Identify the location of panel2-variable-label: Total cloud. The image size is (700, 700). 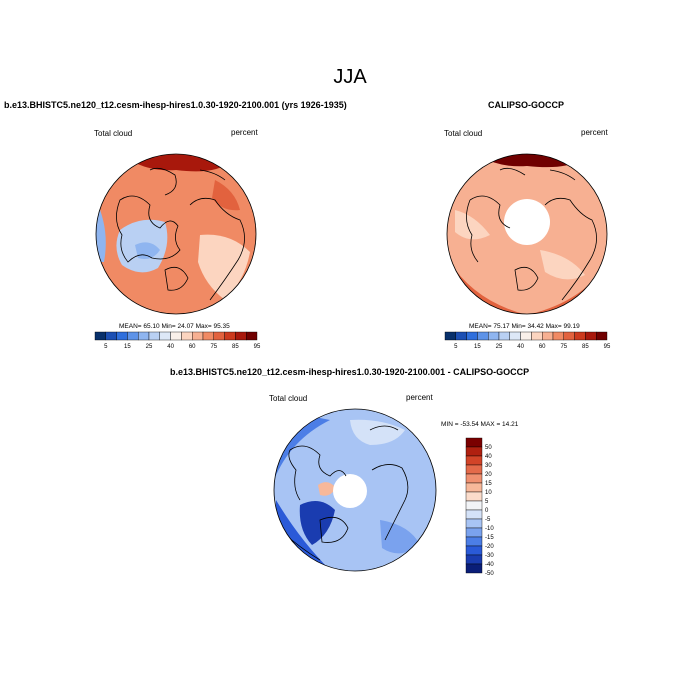
(463, 133).